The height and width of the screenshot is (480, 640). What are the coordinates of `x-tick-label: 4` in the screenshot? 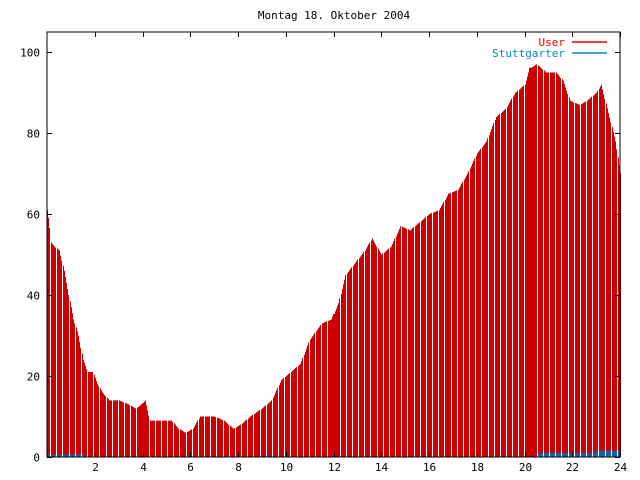 It's located at (143, 467).